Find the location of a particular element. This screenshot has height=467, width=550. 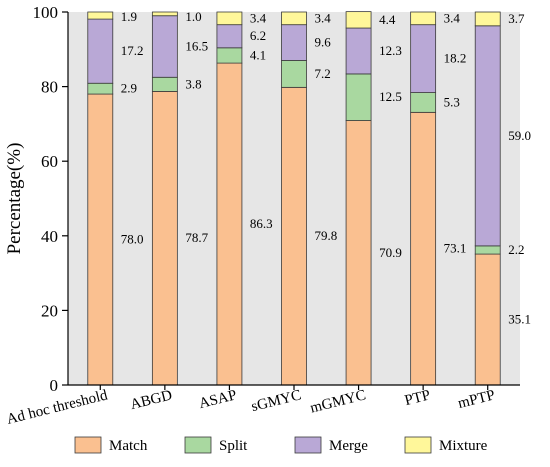

x-tick-label-sgmyc: sGMYC is located at coordinates (276, 401).